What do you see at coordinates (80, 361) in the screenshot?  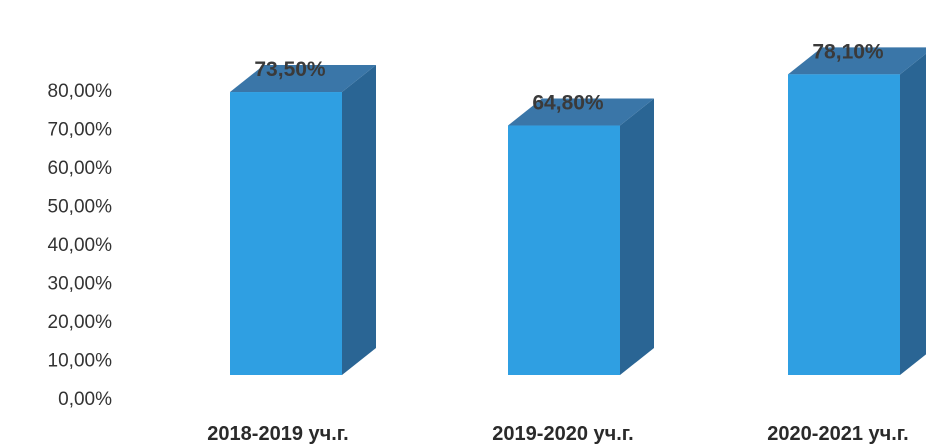 I see `y-tick-label: 10,00%` at bounding box center [80, 361].